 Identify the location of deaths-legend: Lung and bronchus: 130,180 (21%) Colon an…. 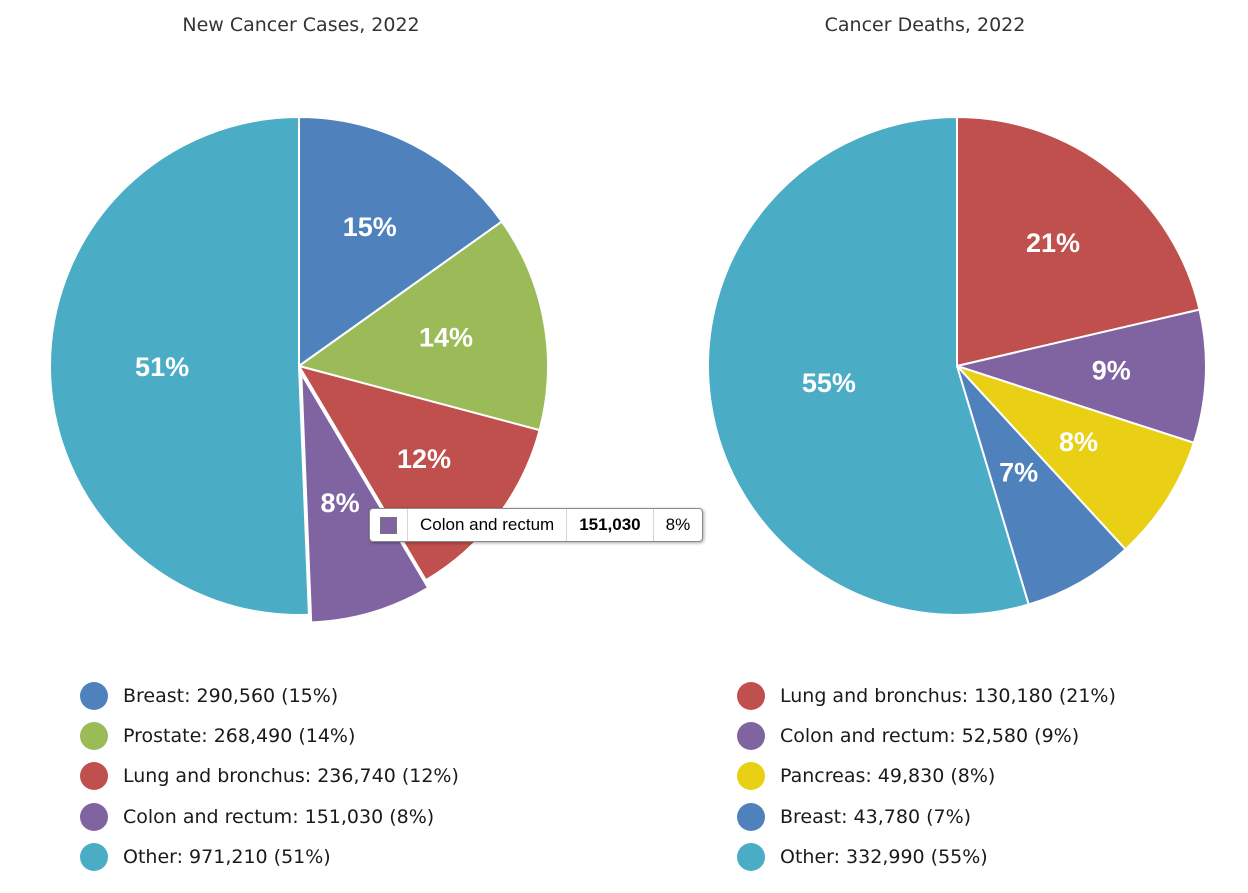
(926, 776).